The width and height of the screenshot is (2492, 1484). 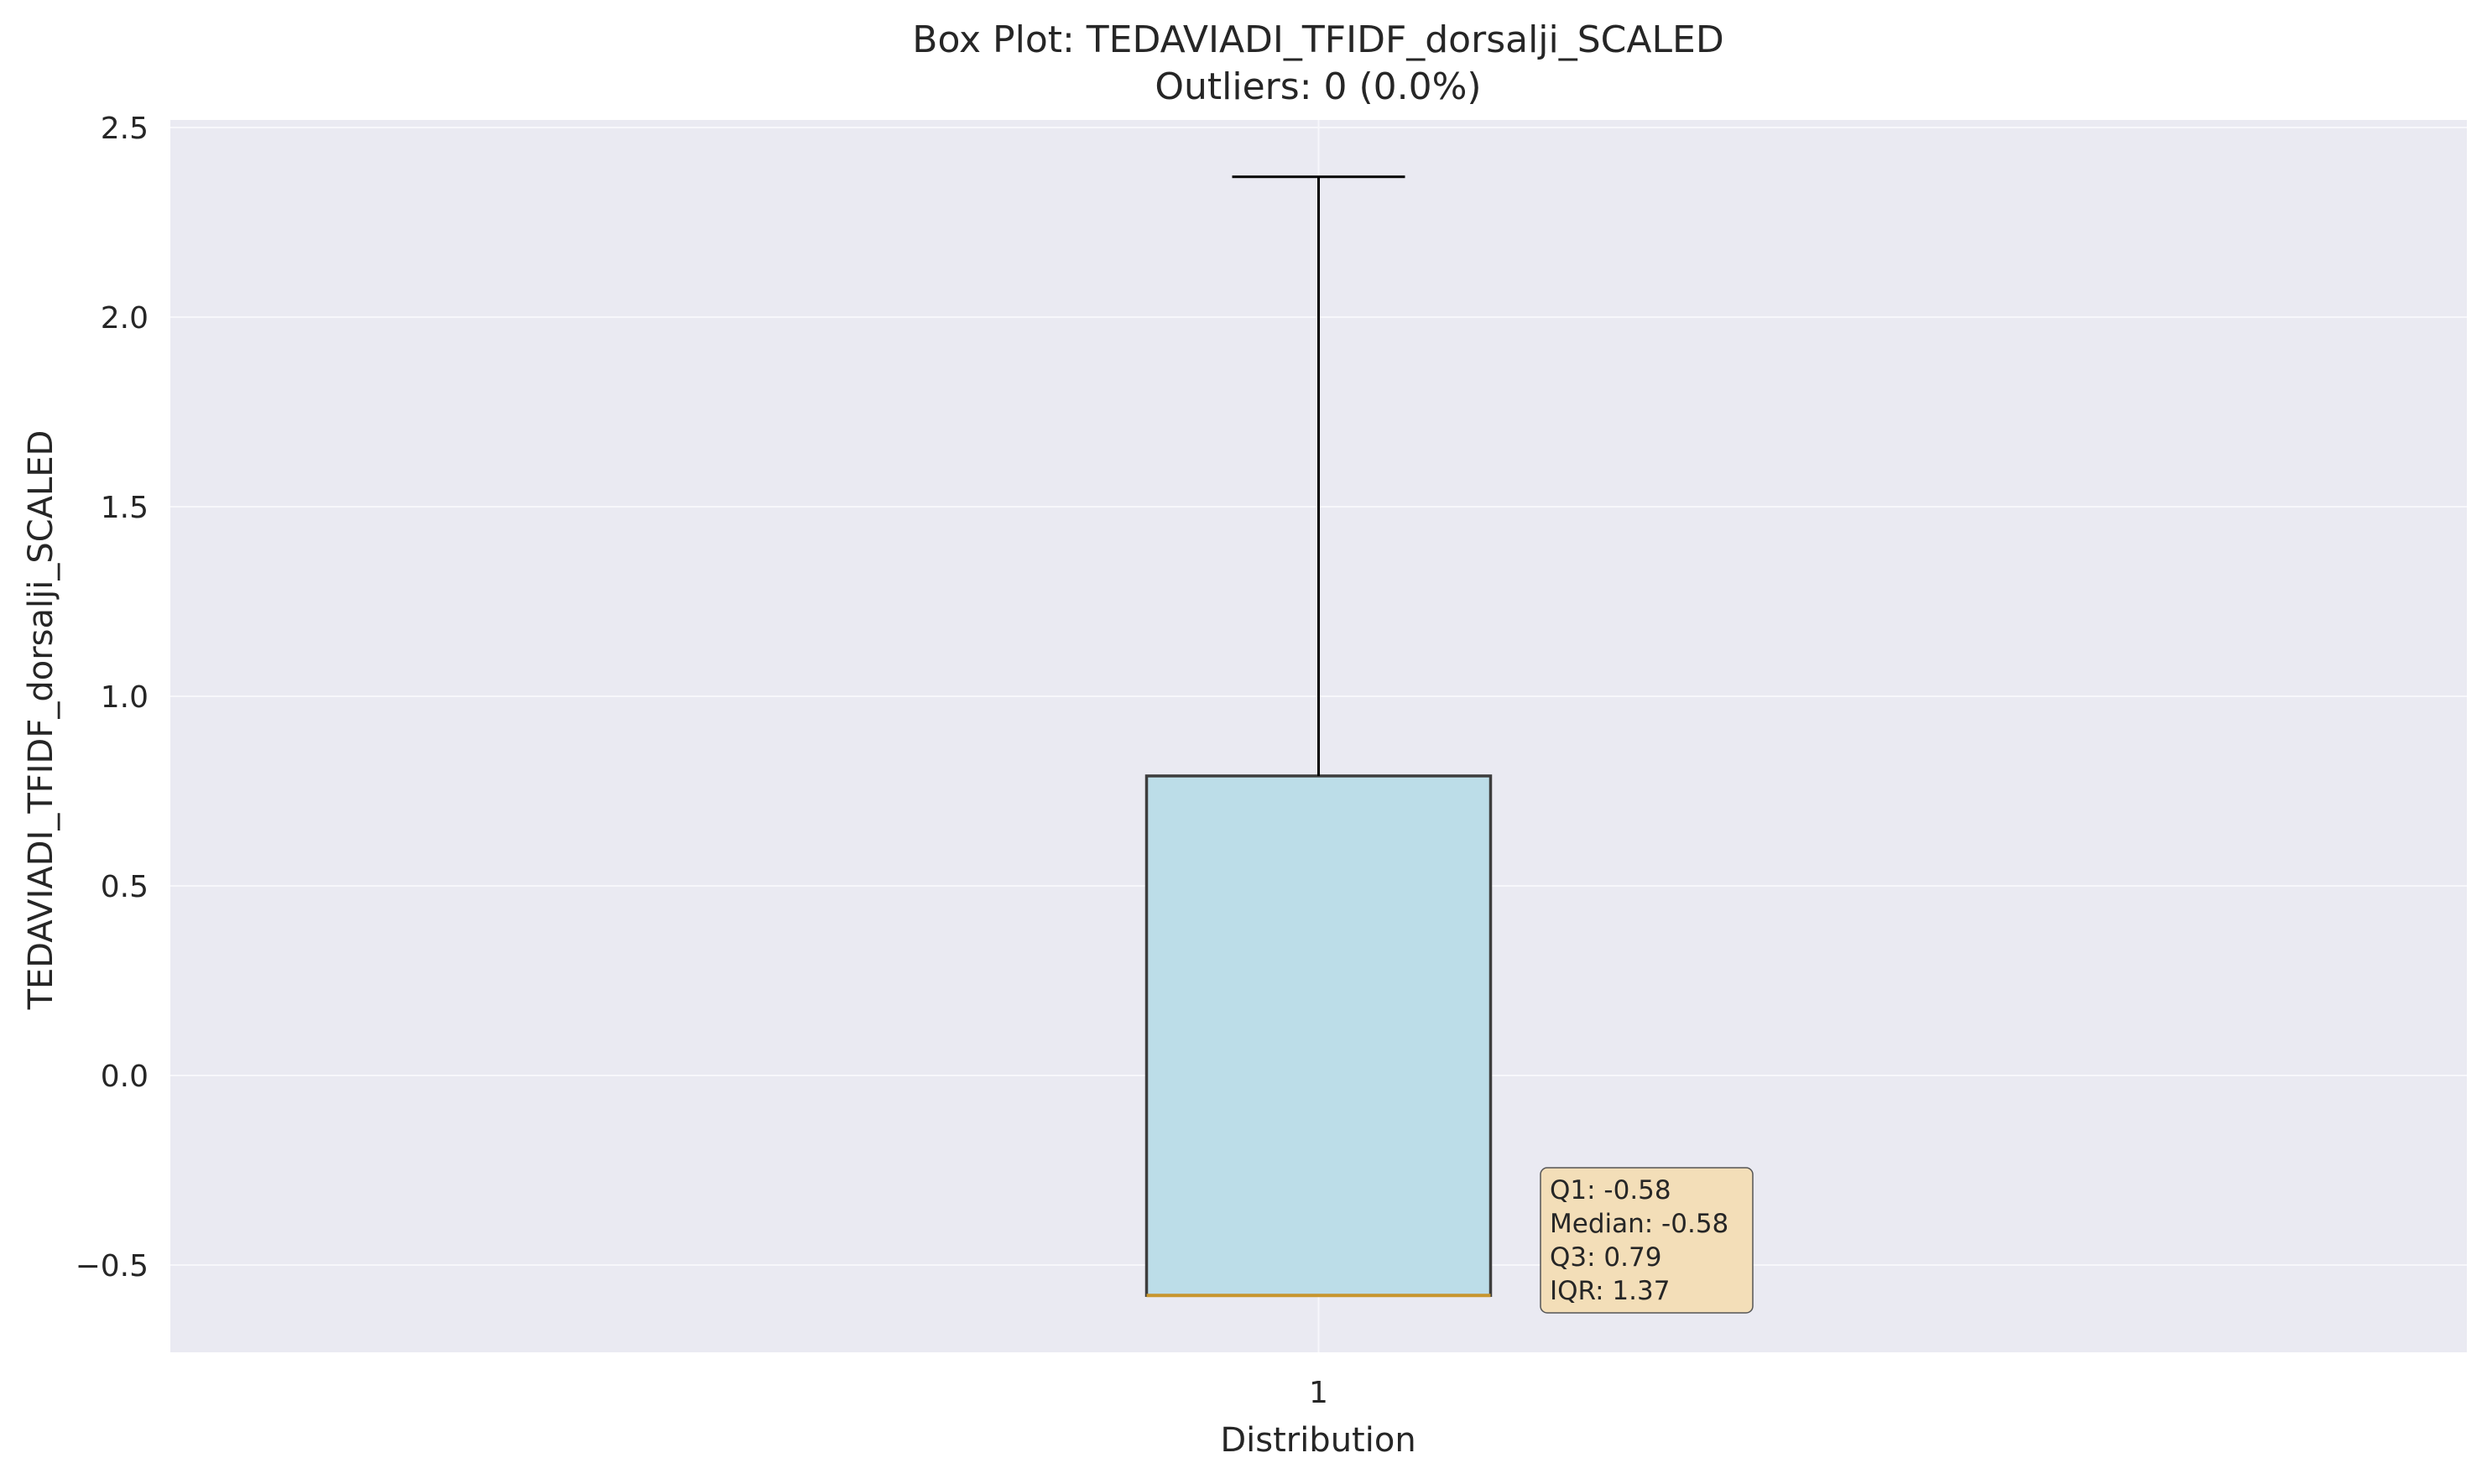 I want to click on stats-annotation-line: Median: -0.58, so click(x=1639, y=1224).